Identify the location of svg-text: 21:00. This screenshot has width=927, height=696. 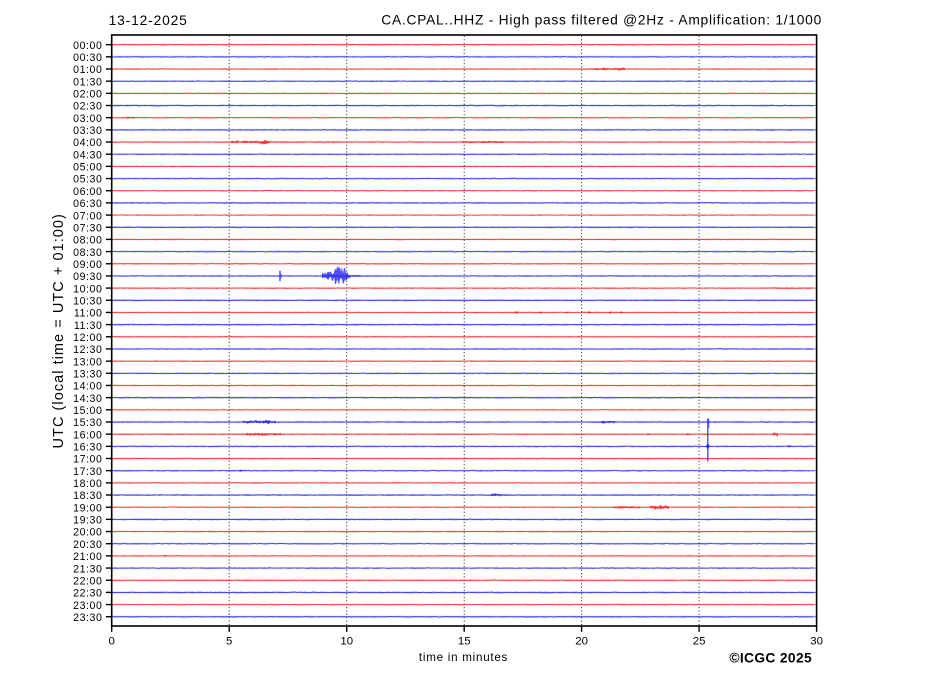
(87, 557).